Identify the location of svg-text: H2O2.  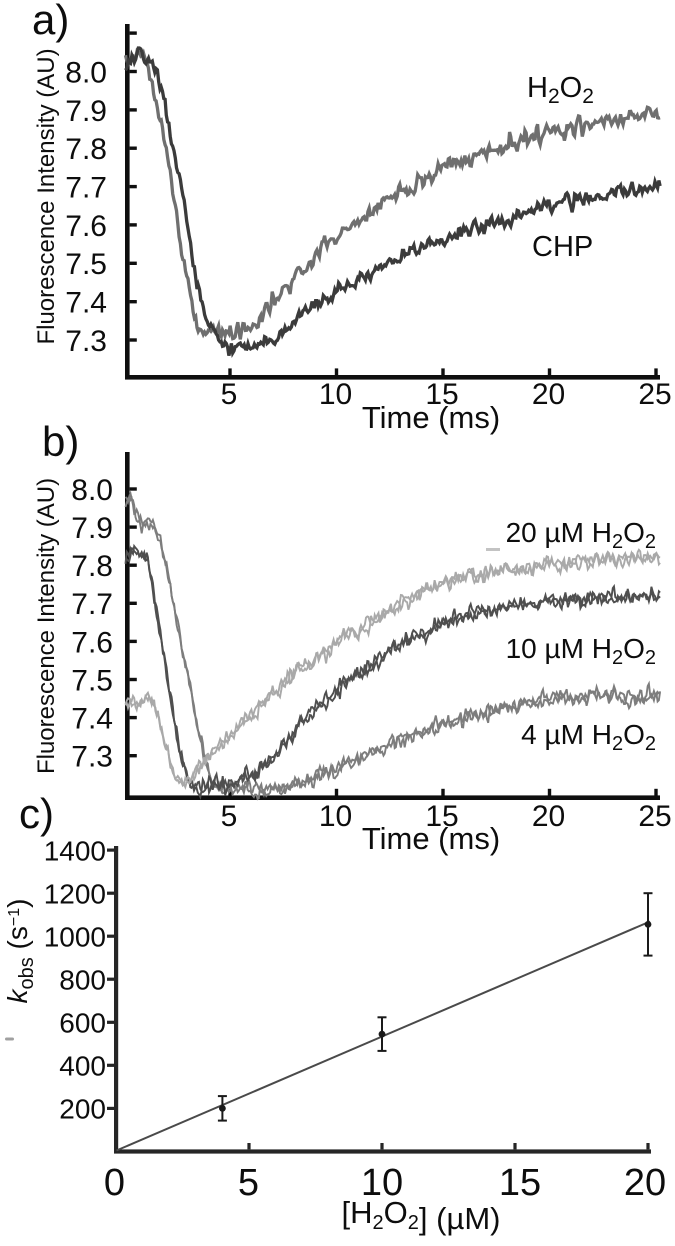
(560, 90).